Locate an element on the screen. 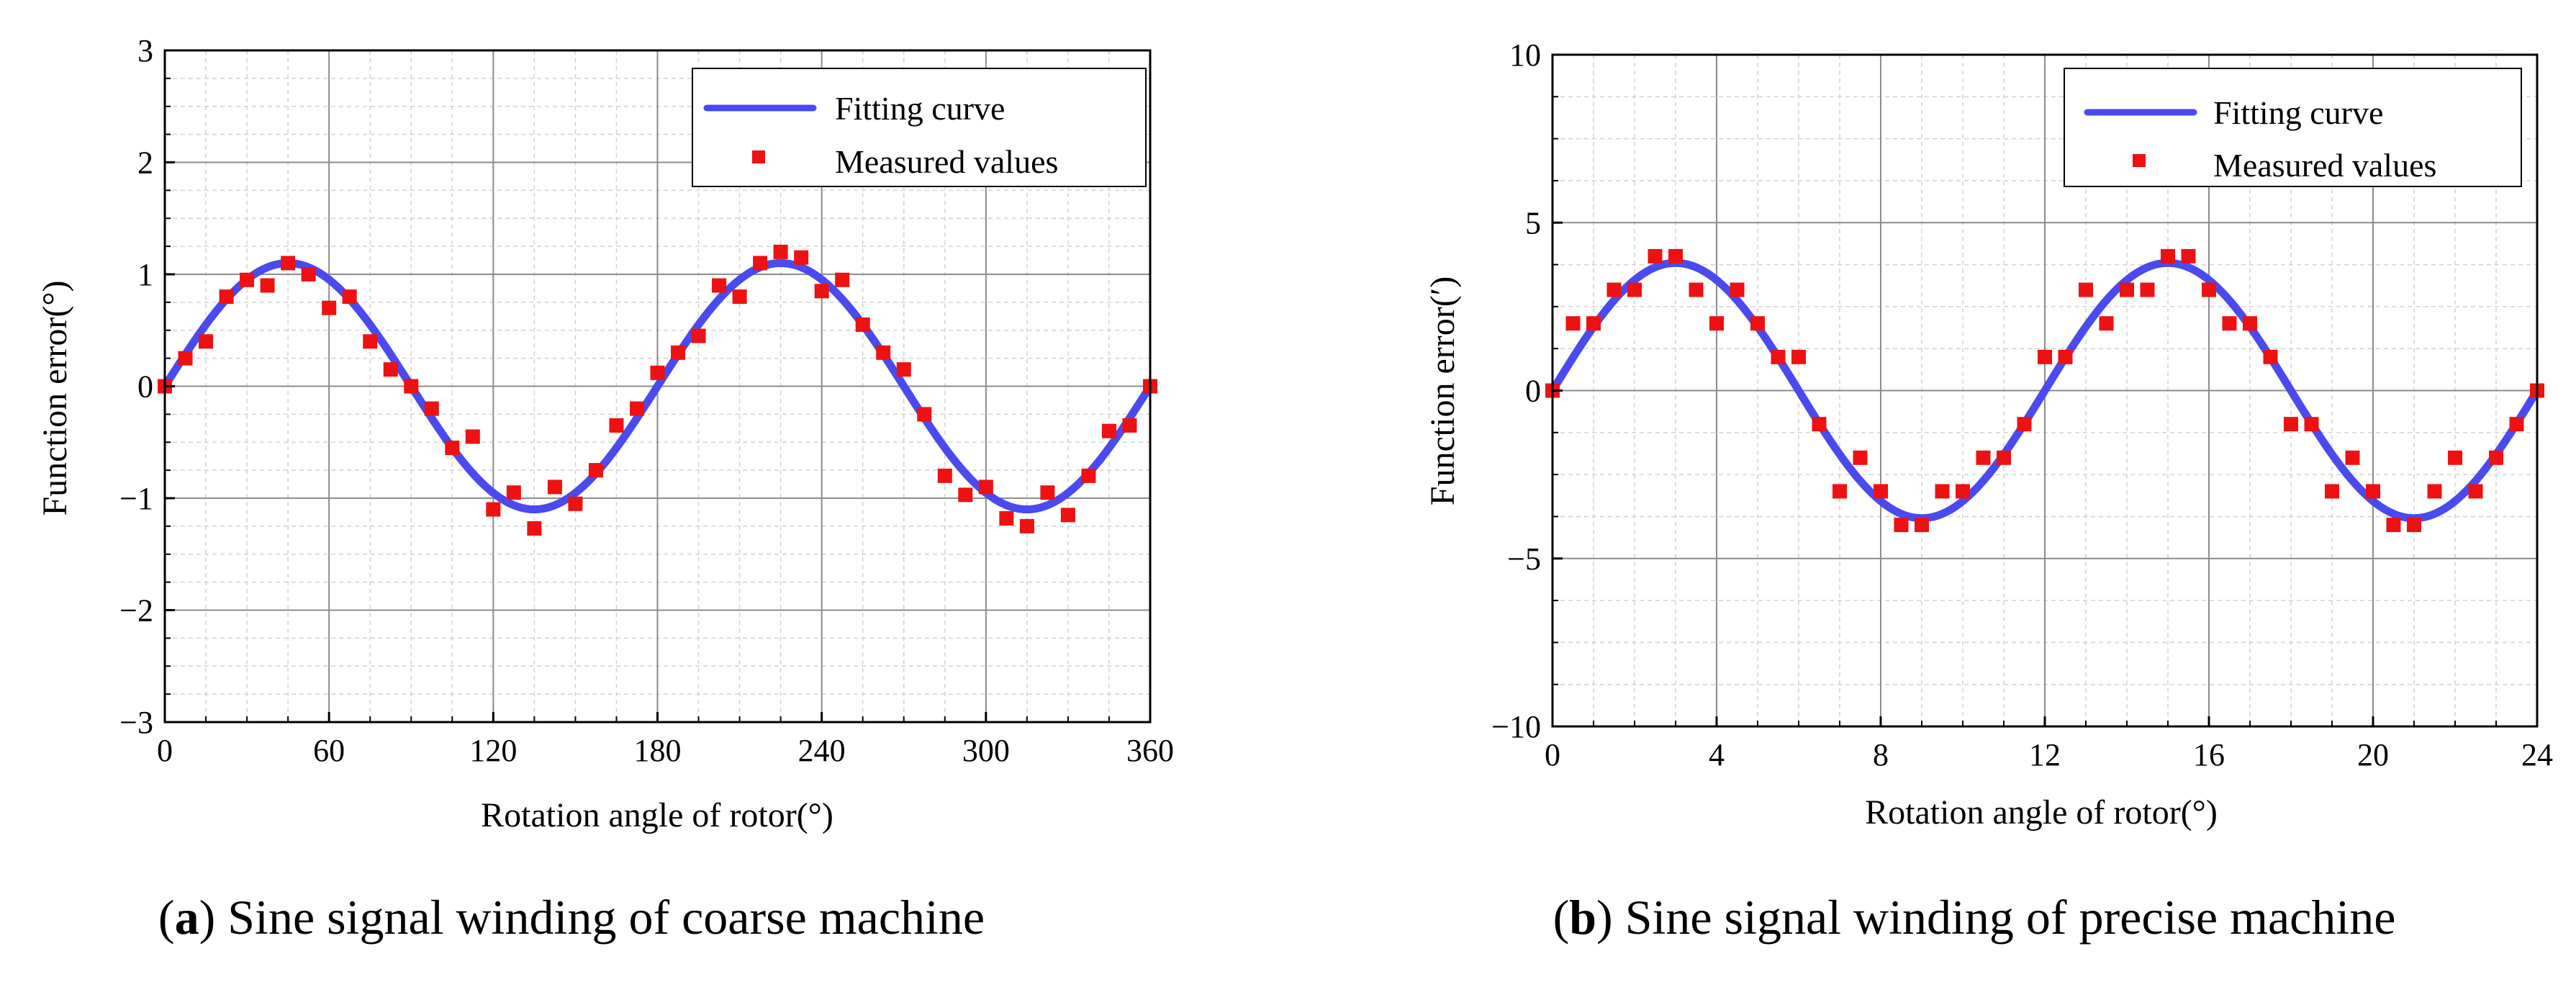 This screenshot has width=2576, height=982. caption-letter: b is located at coordinates (1582, 917).